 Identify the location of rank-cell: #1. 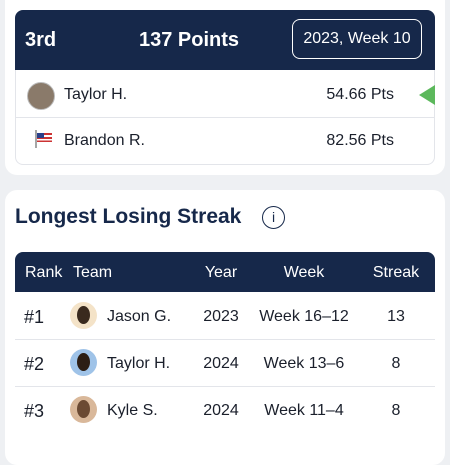
(34, 317).